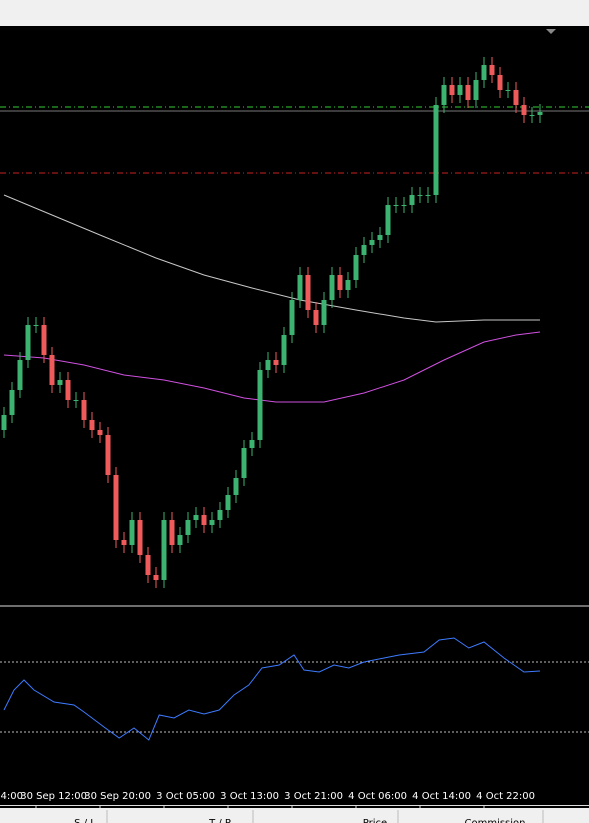 This screenshot has width=589, height=823. Describe the element at coordinates (505, 796) in the screenshot. I see `x-tick-label: 4 Oct 22:00` at that location.